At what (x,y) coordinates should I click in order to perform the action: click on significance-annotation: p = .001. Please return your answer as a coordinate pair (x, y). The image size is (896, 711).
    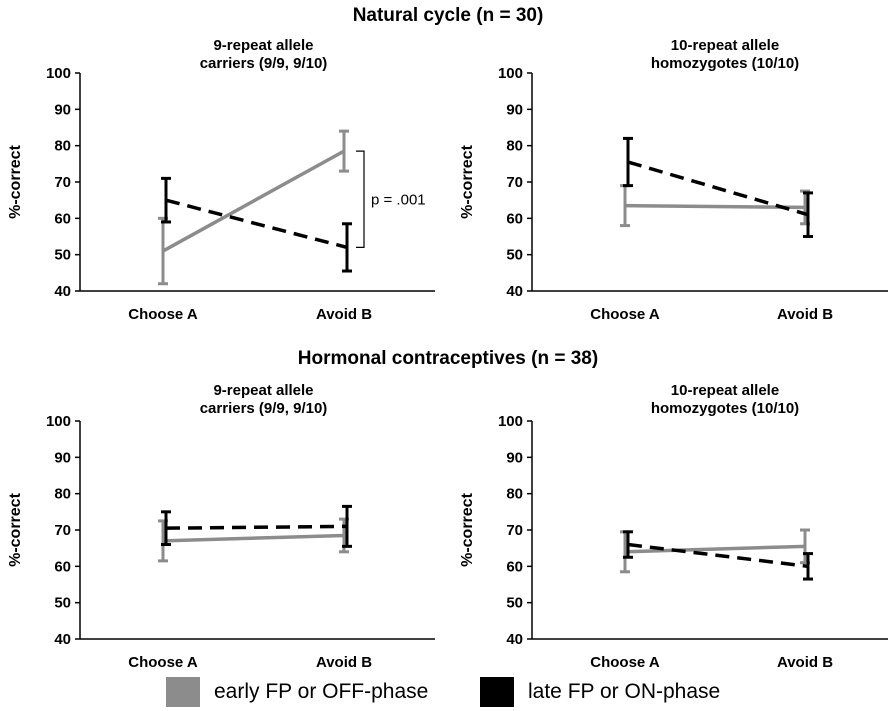
    Looking at the image, I should click on (398, 199).